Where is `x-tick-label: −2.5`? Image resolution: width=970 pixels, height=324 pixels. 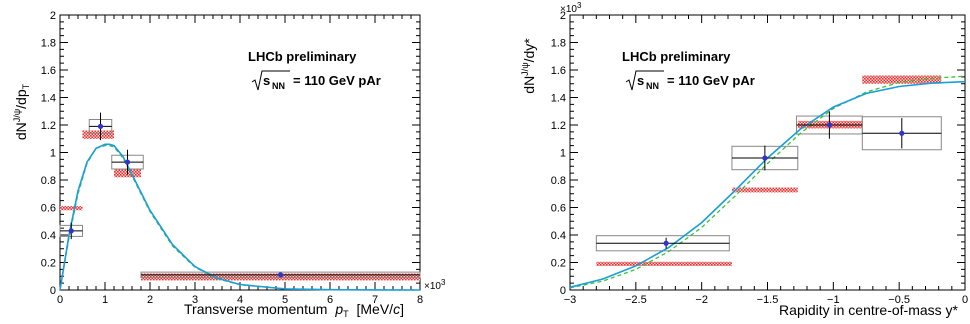 x-tick-label: −2.5 is located at coordinates (636, 300).